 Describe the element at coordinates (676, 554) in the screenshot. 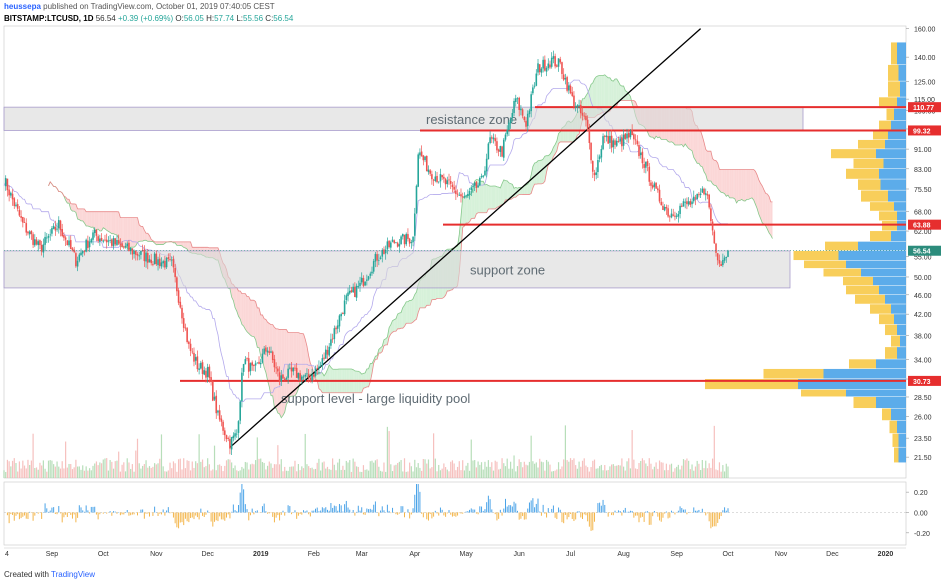

I see `x-tick-label: Sep` at that location.